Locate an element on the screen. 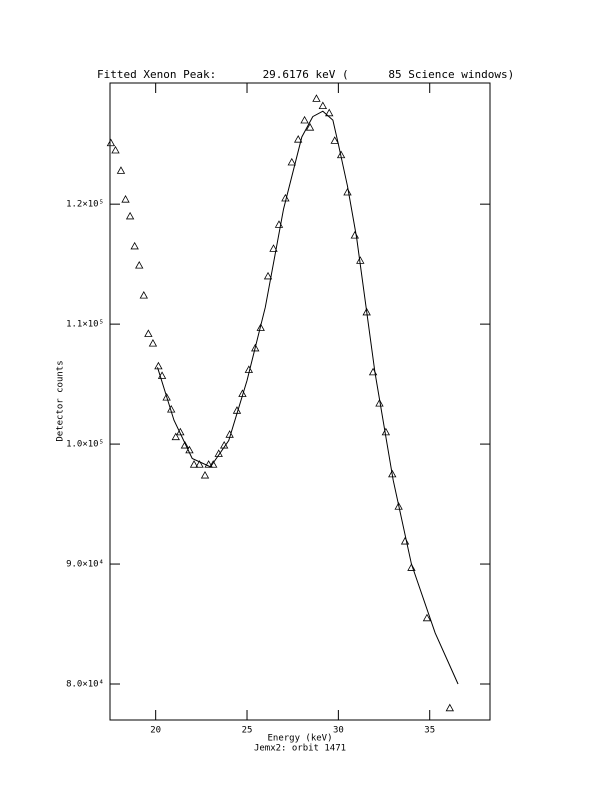 The height and width of the screenshot is (792, 612). y-tick-label: 1.1×10⁵ is located at coordinates (85, 325).